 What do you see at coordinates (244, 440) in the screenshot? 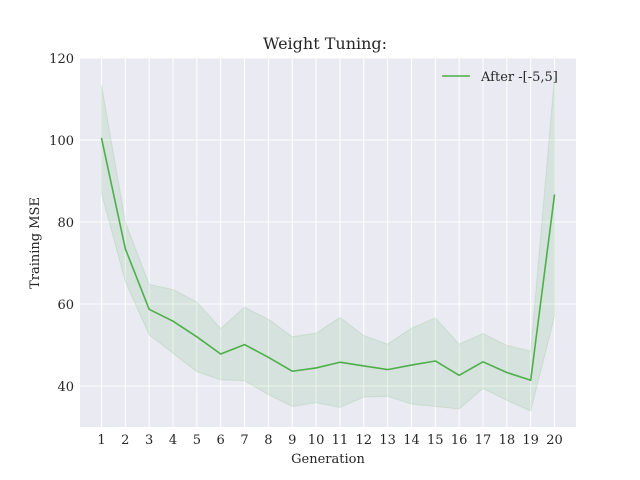
I see `x-tick-label: 7` at bounding box center [244, 440].